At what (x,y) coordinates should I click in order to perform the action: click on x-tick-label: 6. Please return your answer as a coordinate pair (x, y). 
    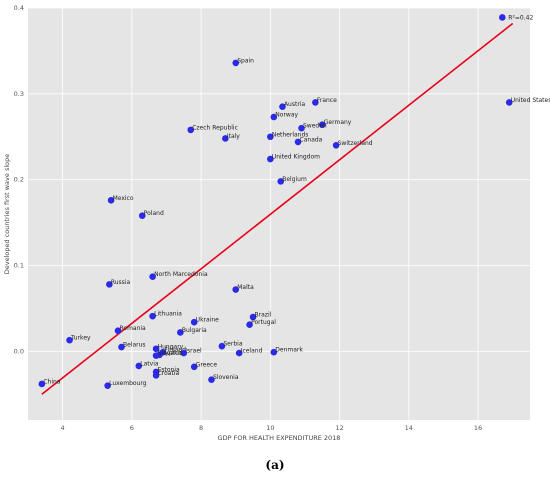
    Looking at the image, I should click on (132, 428).